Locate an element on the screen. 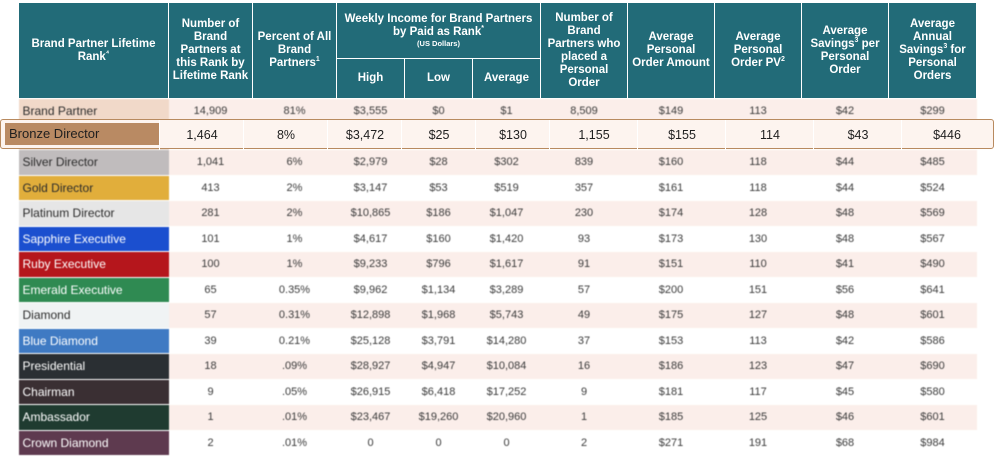 The height and width of the screenshot is (458, 996). count-cell: 101 is located at coordinates (210, 239).